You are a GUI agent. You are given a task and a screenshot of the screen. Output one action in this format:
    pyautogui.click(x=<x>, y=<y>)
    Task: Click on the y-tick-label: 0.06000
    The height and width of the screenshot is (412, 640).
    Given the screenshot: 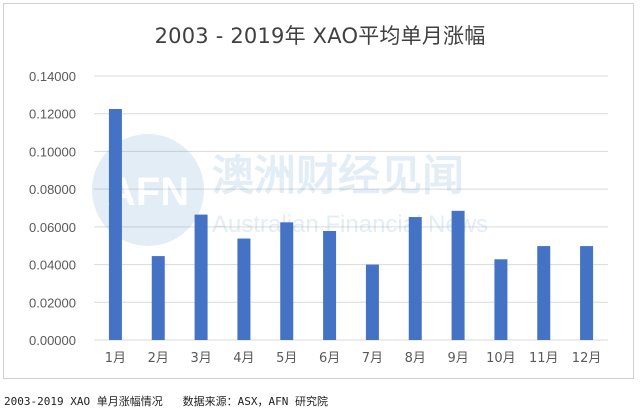 What is the action you would take?
    pyautogui.click(x=52, y=227)
    